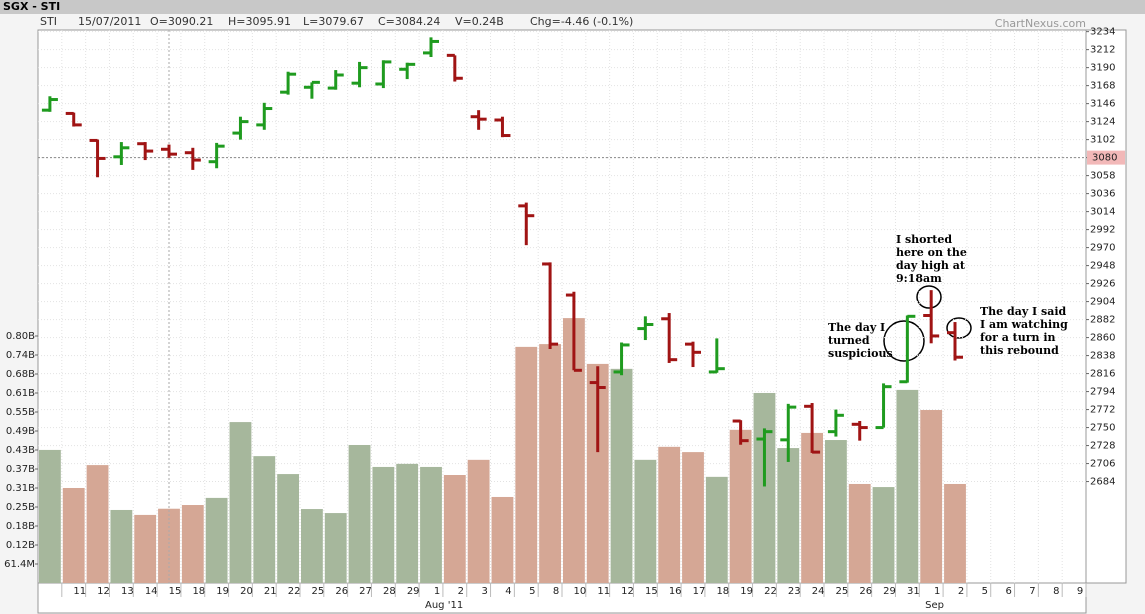 Image resolution: width=1145 pixels, height=614 pixels. What do you see at coordinates (1018, 337) in the screenshot?
I see `annotation: for a turn in` at bounding box center [1018, 337].